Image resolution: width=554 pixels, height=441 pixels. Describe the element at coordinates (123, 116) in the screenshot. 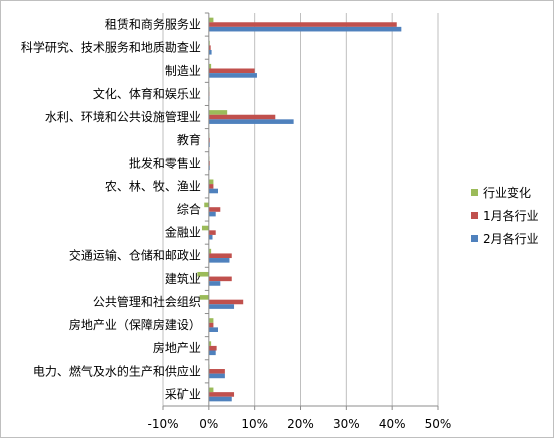

I see `category-label: 水利、环境和公共设施管理业` at that location.